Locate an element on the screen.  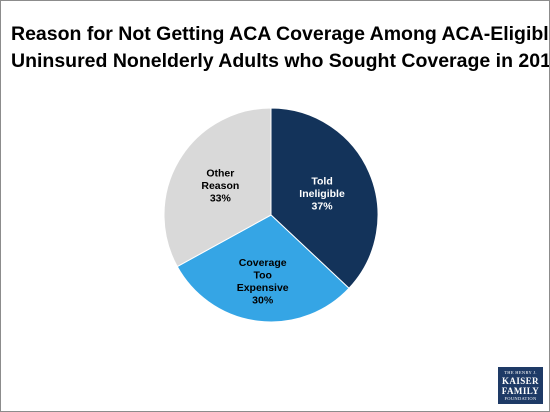
logo-line-4: FOUNDATION is located at coordinates (520, 398).